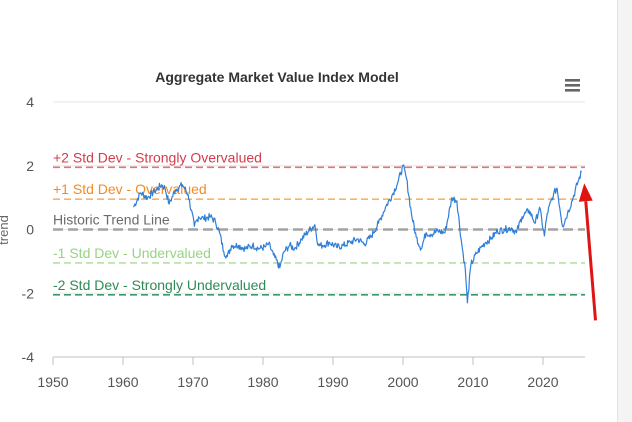 The width and height of the screenshot is (632, 422). What do you see at coordinates (28, 357) in the screenshot?
I see `y-tick-label: -4` at bounding box center [28, 357].